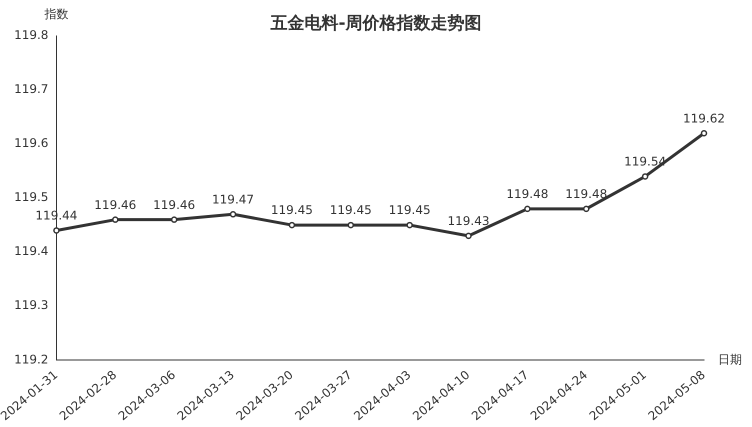 The width and height of the screenshot is (752, 427). What do you see at coordinates (31, 89) in the screenshot?
I see `y-tick-label: 119.7` at bounding box center [31, 89].